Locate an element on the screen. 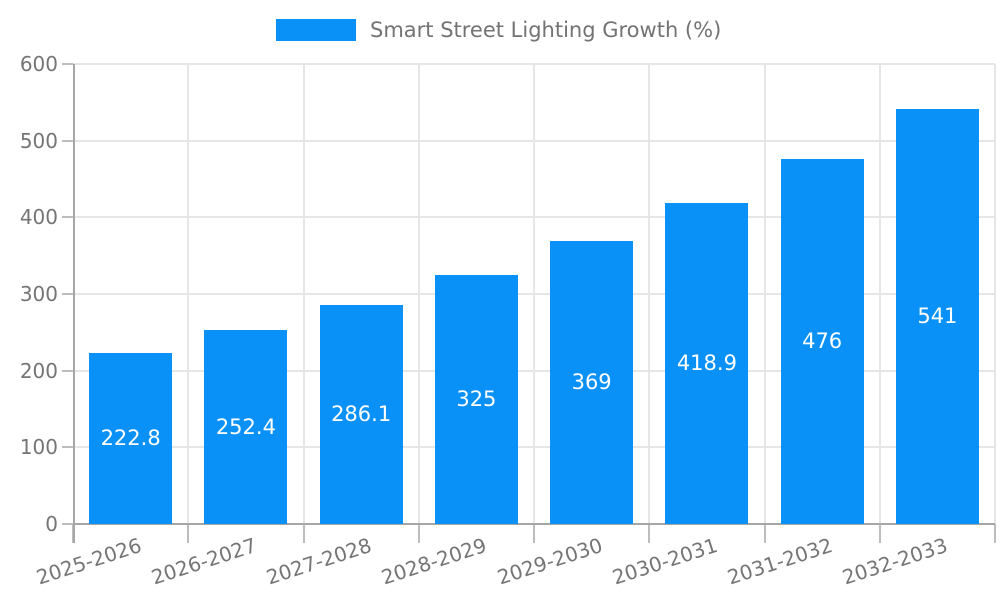 The height and width of the screenshot is (600, 1000). bar: 369 is located at coordinates (592, 382).